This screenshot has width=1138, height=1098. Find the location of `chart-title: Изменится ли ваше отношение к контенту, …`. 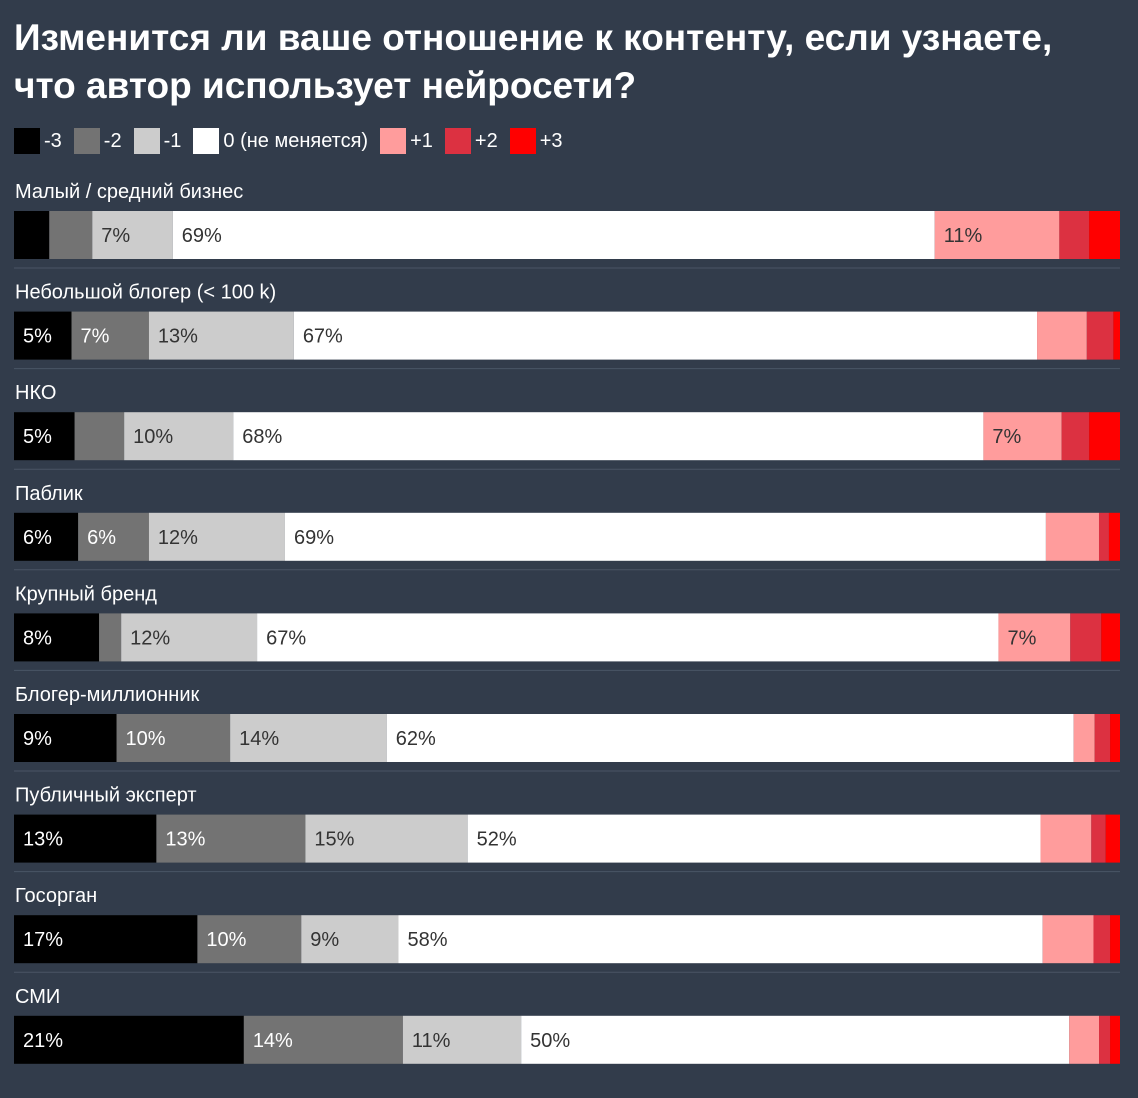

chart-title: Изменится ли ваше отношение к контенту, … is located at coordinates (533, 61).